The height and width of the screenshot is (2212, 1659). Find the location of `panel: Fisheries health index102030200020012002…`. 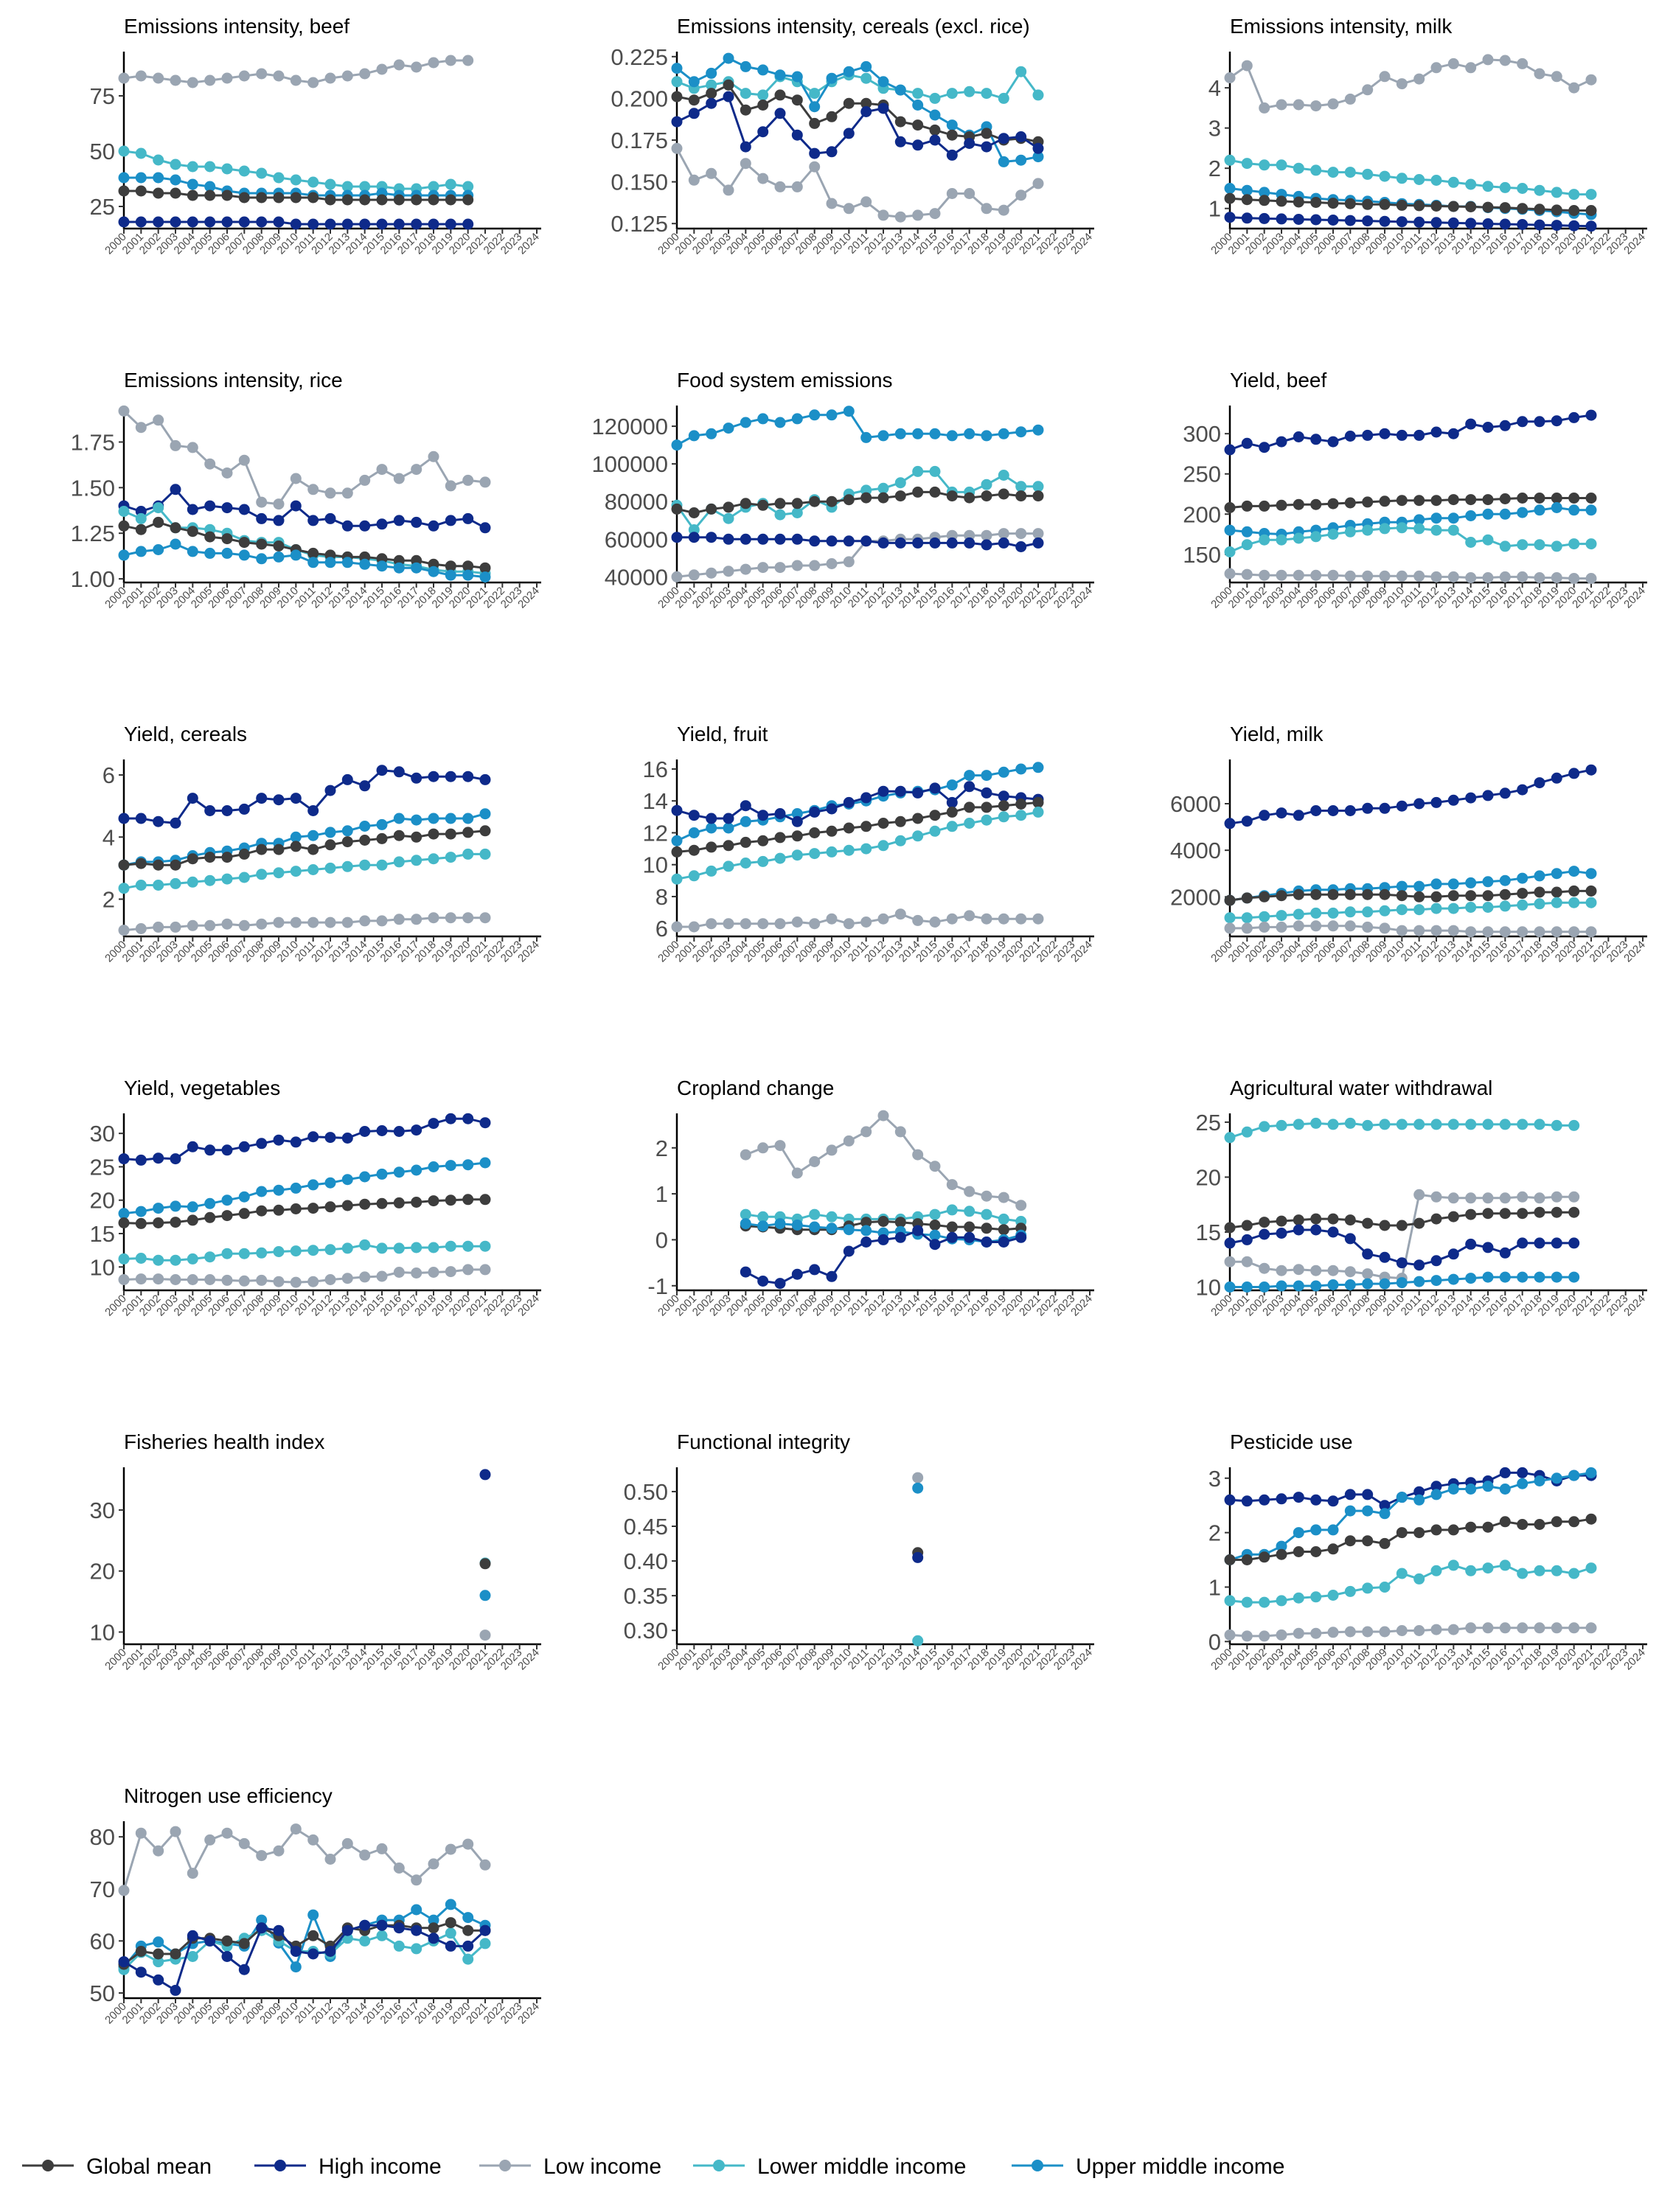

panel: Fisheries health index102030200020012002… is located at coordinates (316, 1551).